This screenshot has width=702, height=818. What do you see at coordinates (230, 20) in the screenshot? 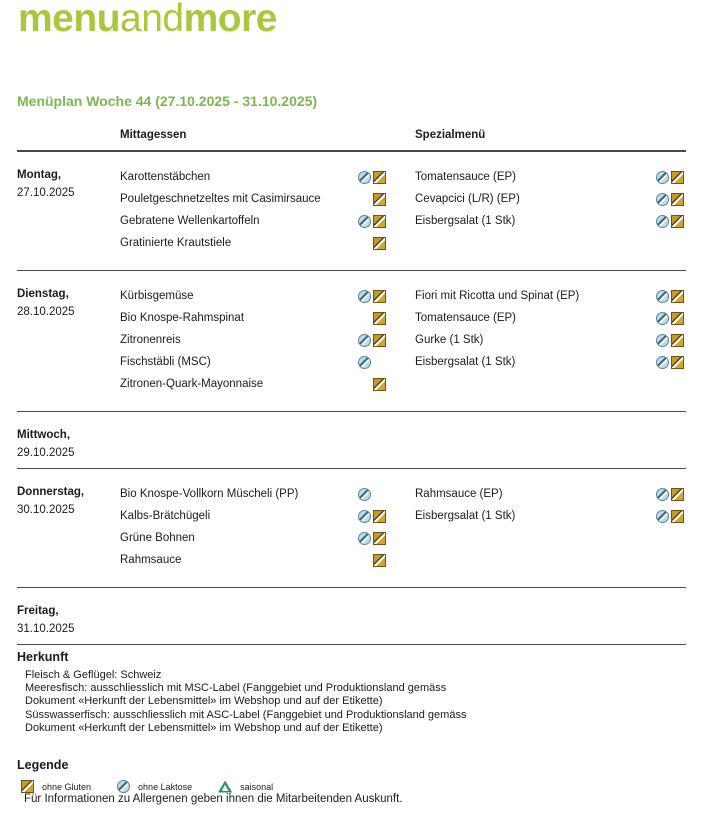
I see `logo-text-more: more` at bounding box center [230, 20].